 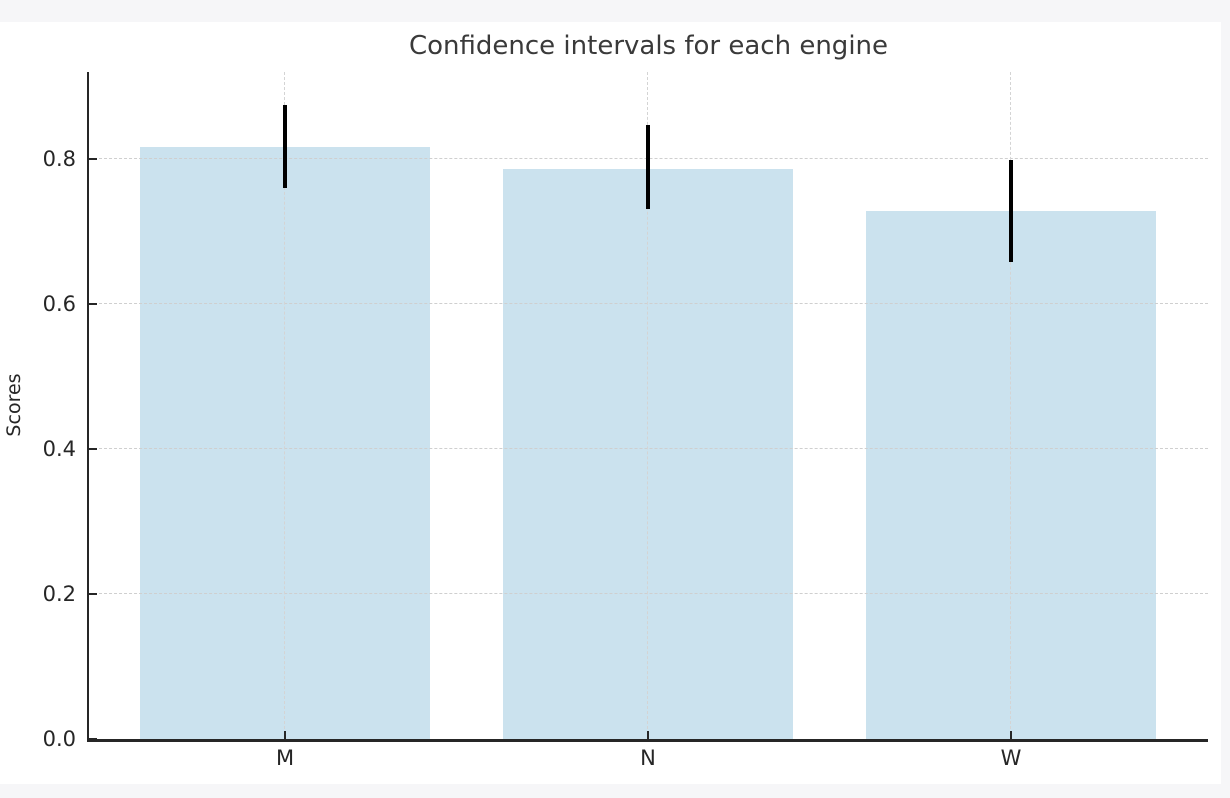 What do you see at coordinates (1011, 758) in the screenshot?
I see `x-tick-label-W: W` at bounding box center [1011, 758].